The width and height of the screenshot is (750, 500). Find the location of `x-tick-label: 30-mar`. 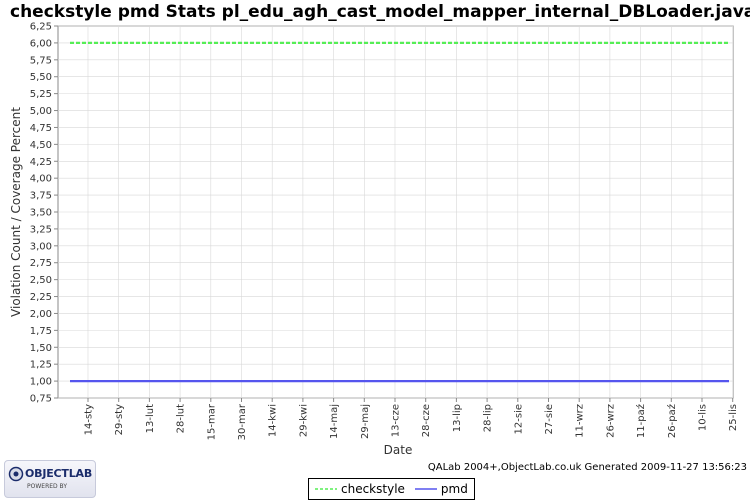

x-tick-label: 30-mar is located at coordinates (242, 421).